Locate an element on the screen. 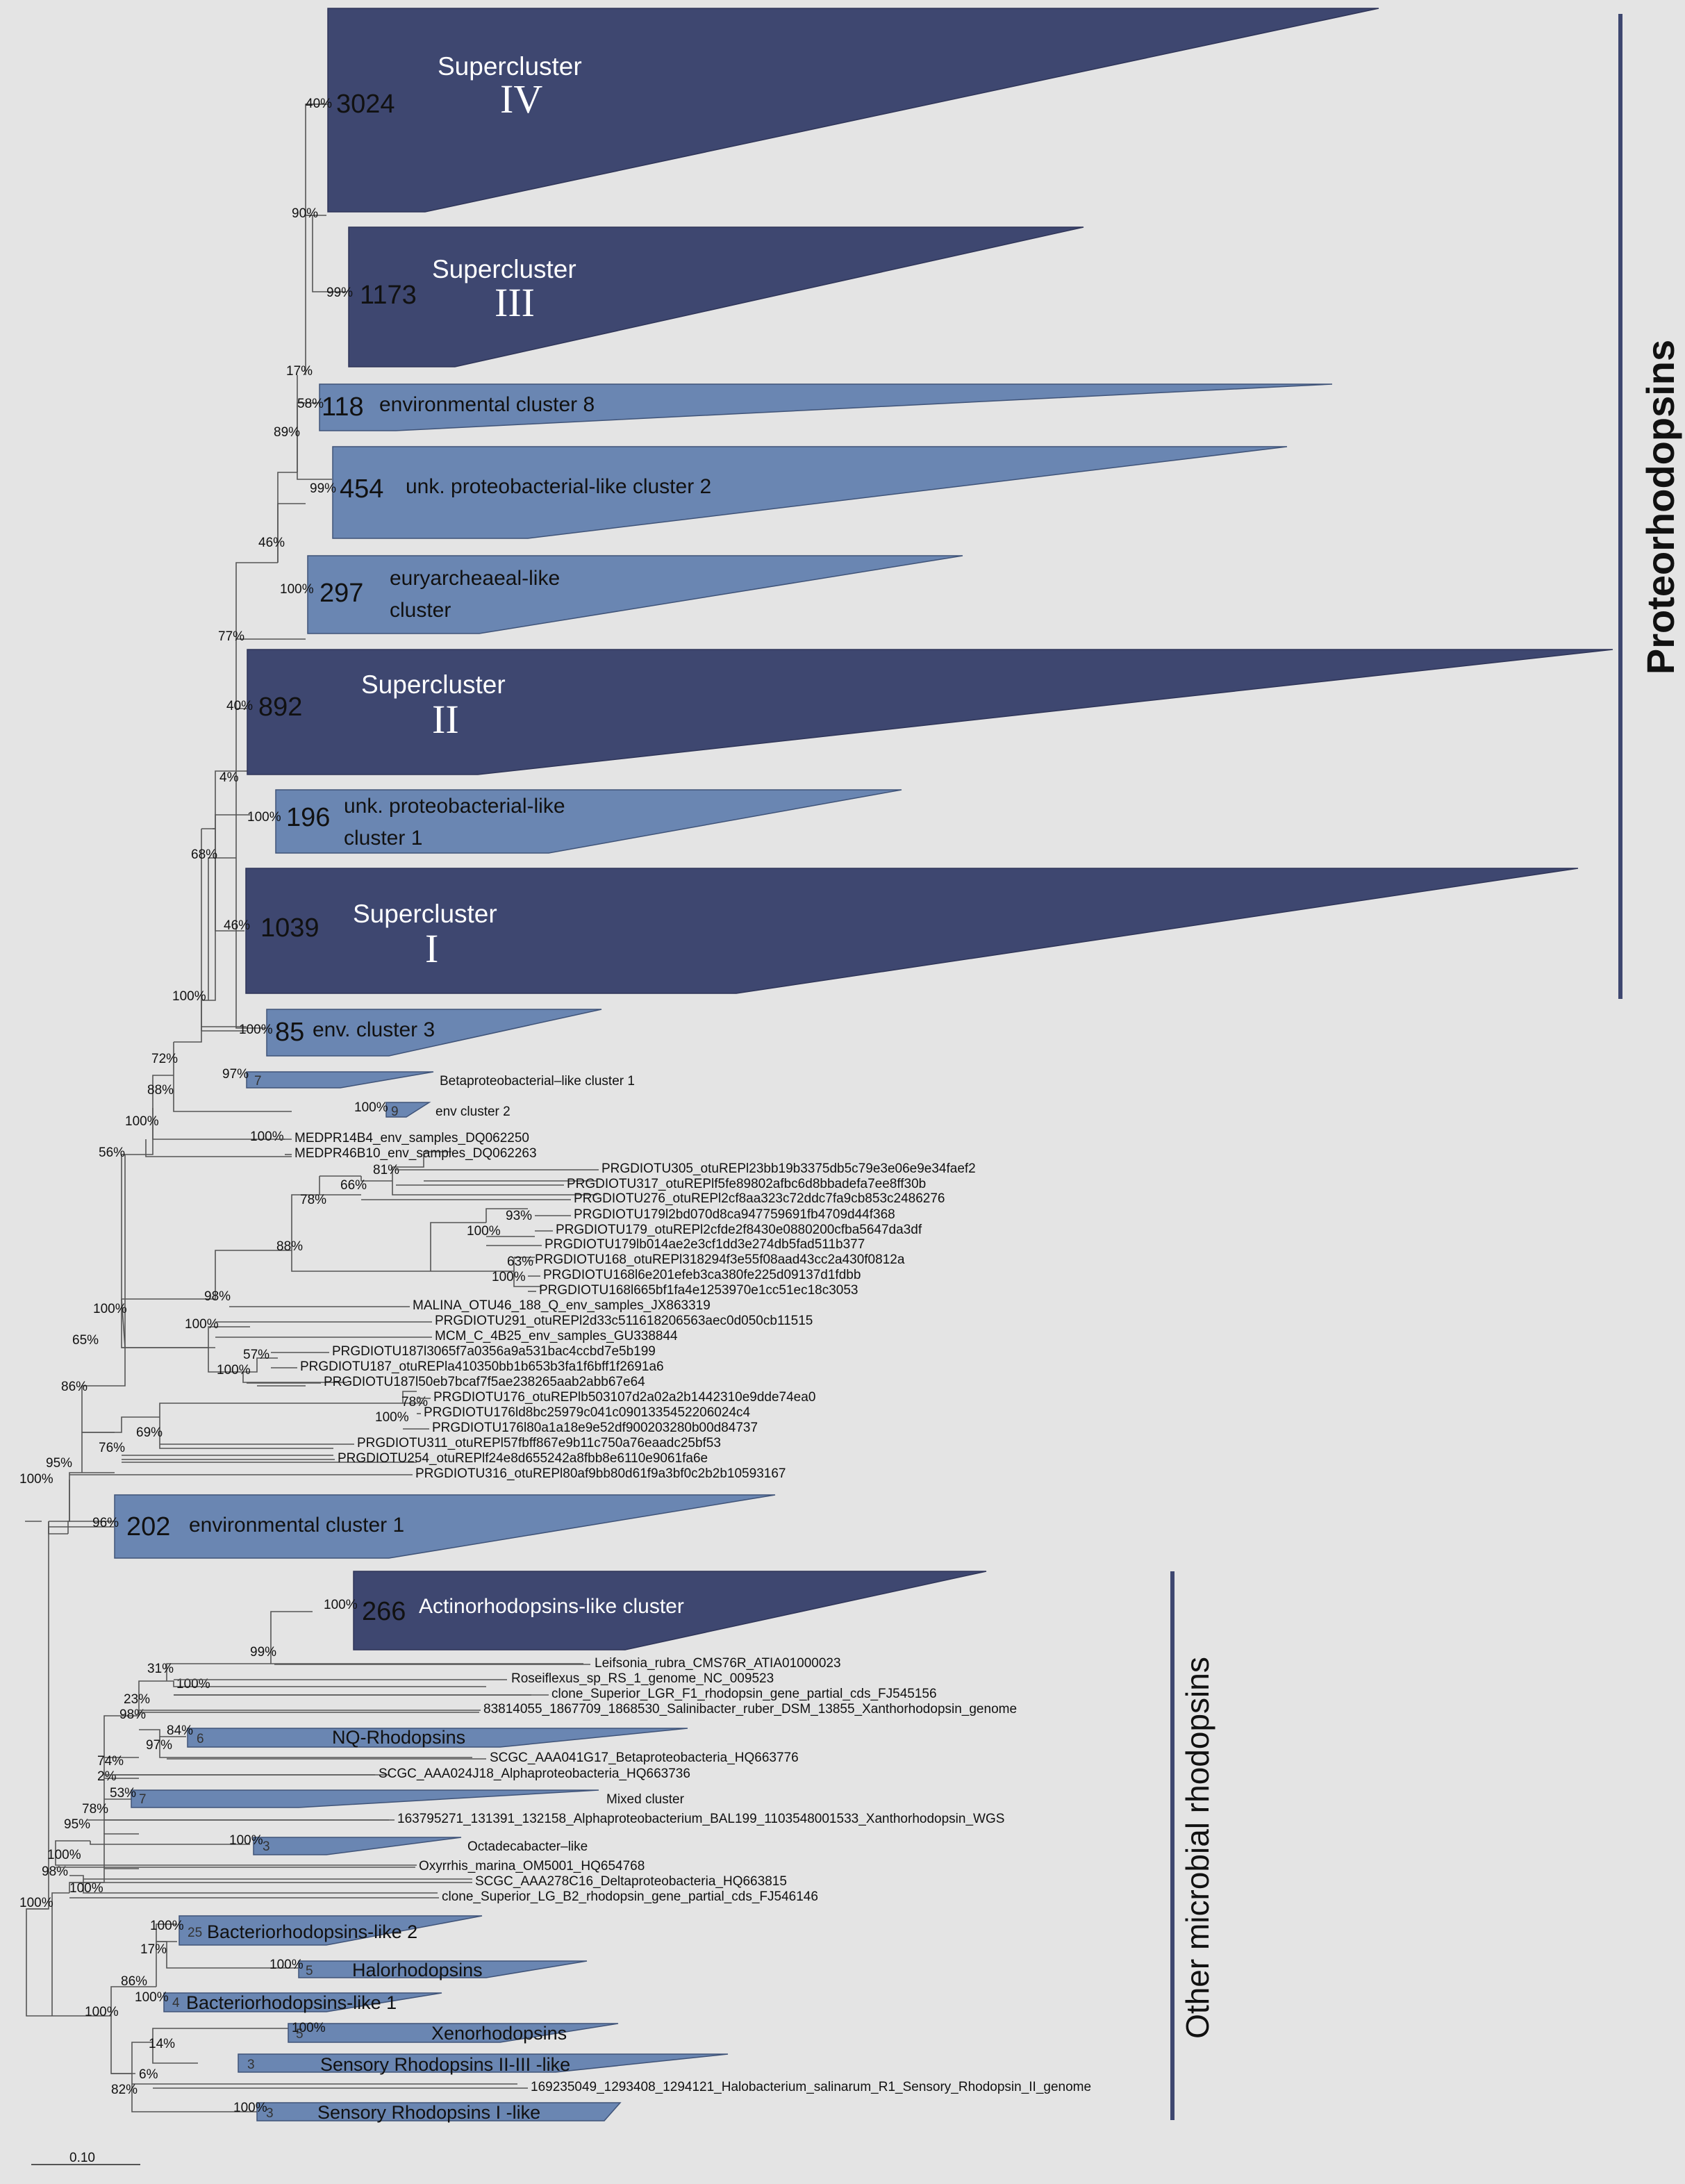 Image resolution: width=1685 pixels, height=2184 pixels. support-label: 40% is located at coordinates (319, 104).